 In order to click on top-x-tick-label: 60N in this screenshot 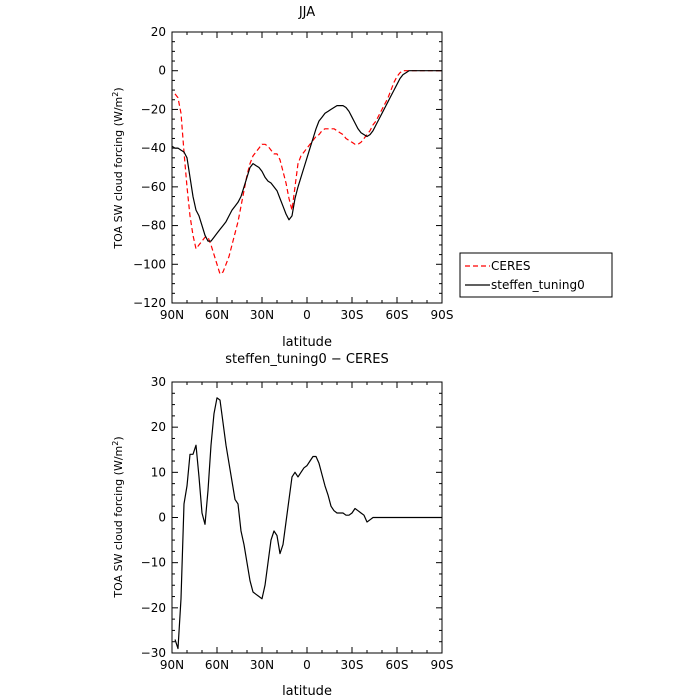, I will do `click(217, 315)`.